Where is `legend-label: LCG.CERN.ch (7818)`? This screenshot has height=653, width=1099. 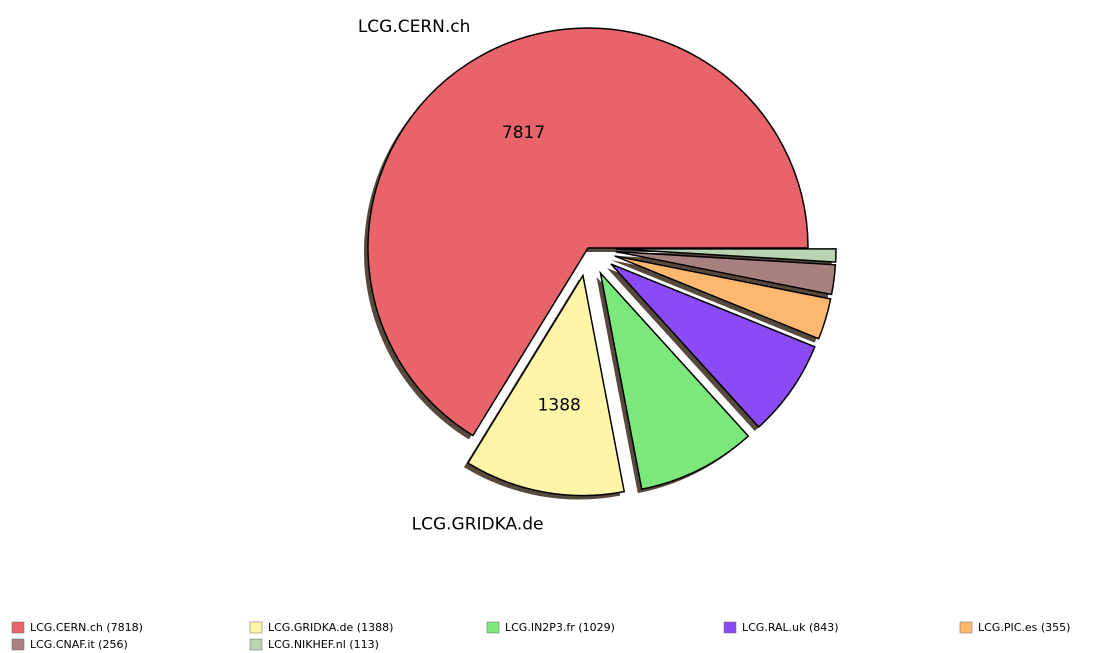 legend-label: LCG.CERN.ch (7818) is located at coordinates (86, 627).